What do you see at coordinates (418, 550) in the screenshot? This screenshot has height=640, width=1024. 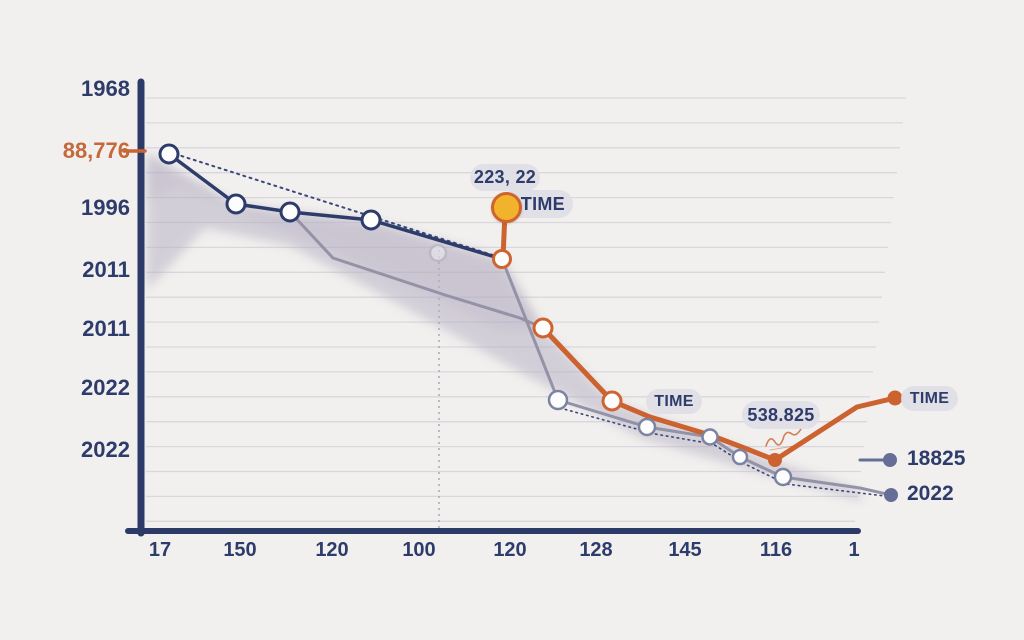 I see `x-tick-label: 100` at bounding box center [418, 550].